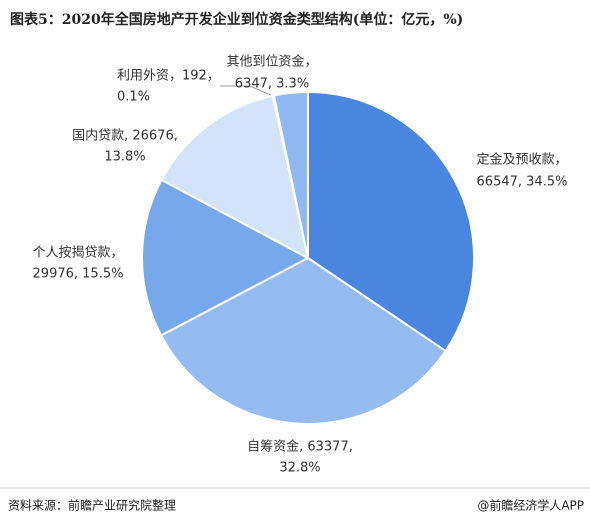 This screenshot has width=590, height=523. What do you see at coordinates (133, 97) in the screenshot?
I see `data-label: 0.1%` at bounding box center [133, 97].